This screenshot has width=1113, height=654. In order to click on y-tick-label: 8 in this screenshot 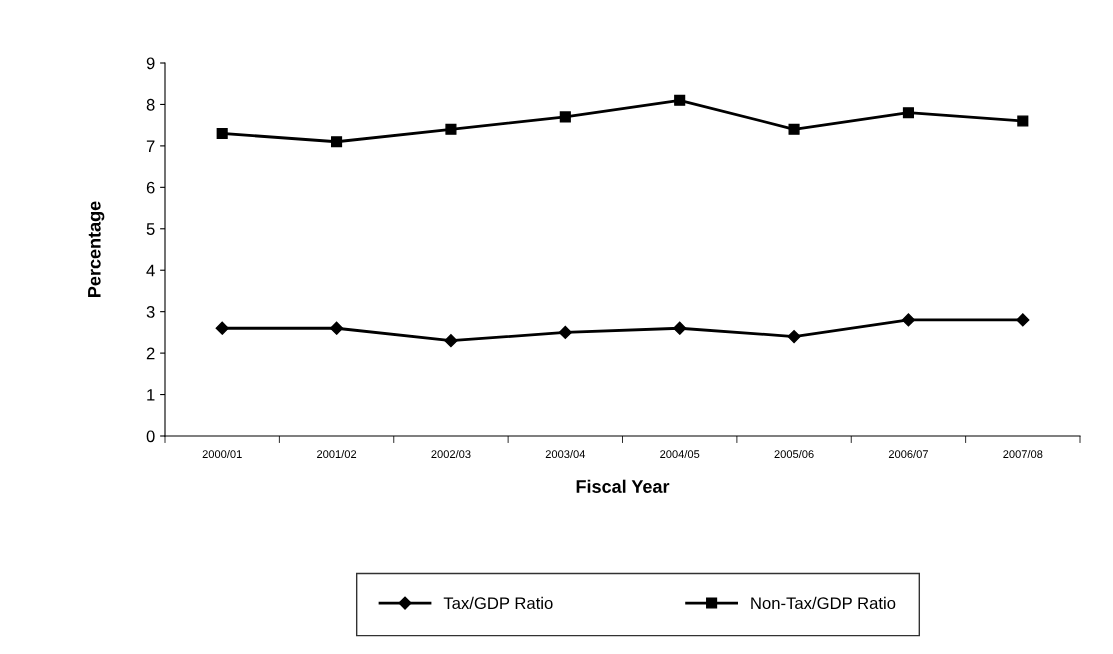, I will do `click(150, 104)`.